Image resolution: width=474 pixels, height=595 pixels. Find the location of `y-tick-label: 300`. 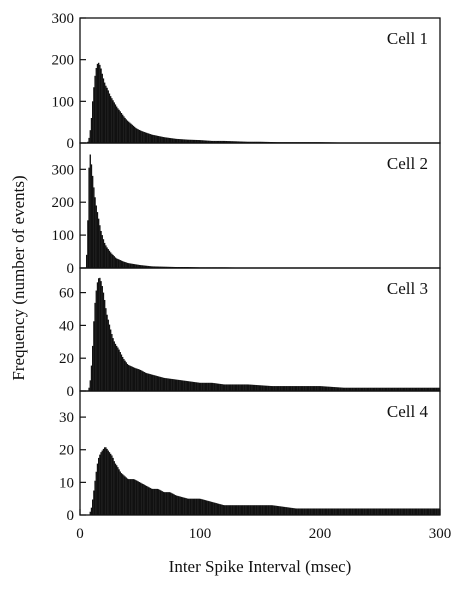

y-tick-label: 300 is located at coordinates (63, 170).